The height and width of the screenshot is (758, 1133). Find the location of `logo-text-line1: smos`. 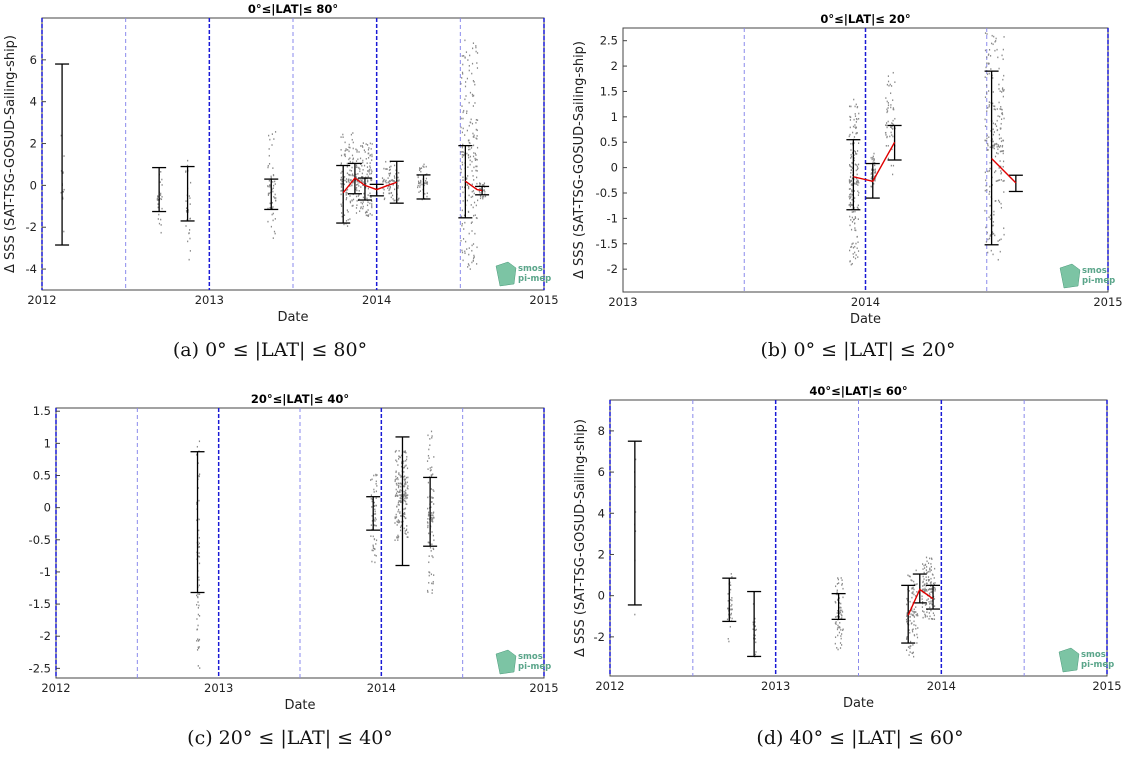

logo-text-line1: smos is located at coordinates (530, 269).